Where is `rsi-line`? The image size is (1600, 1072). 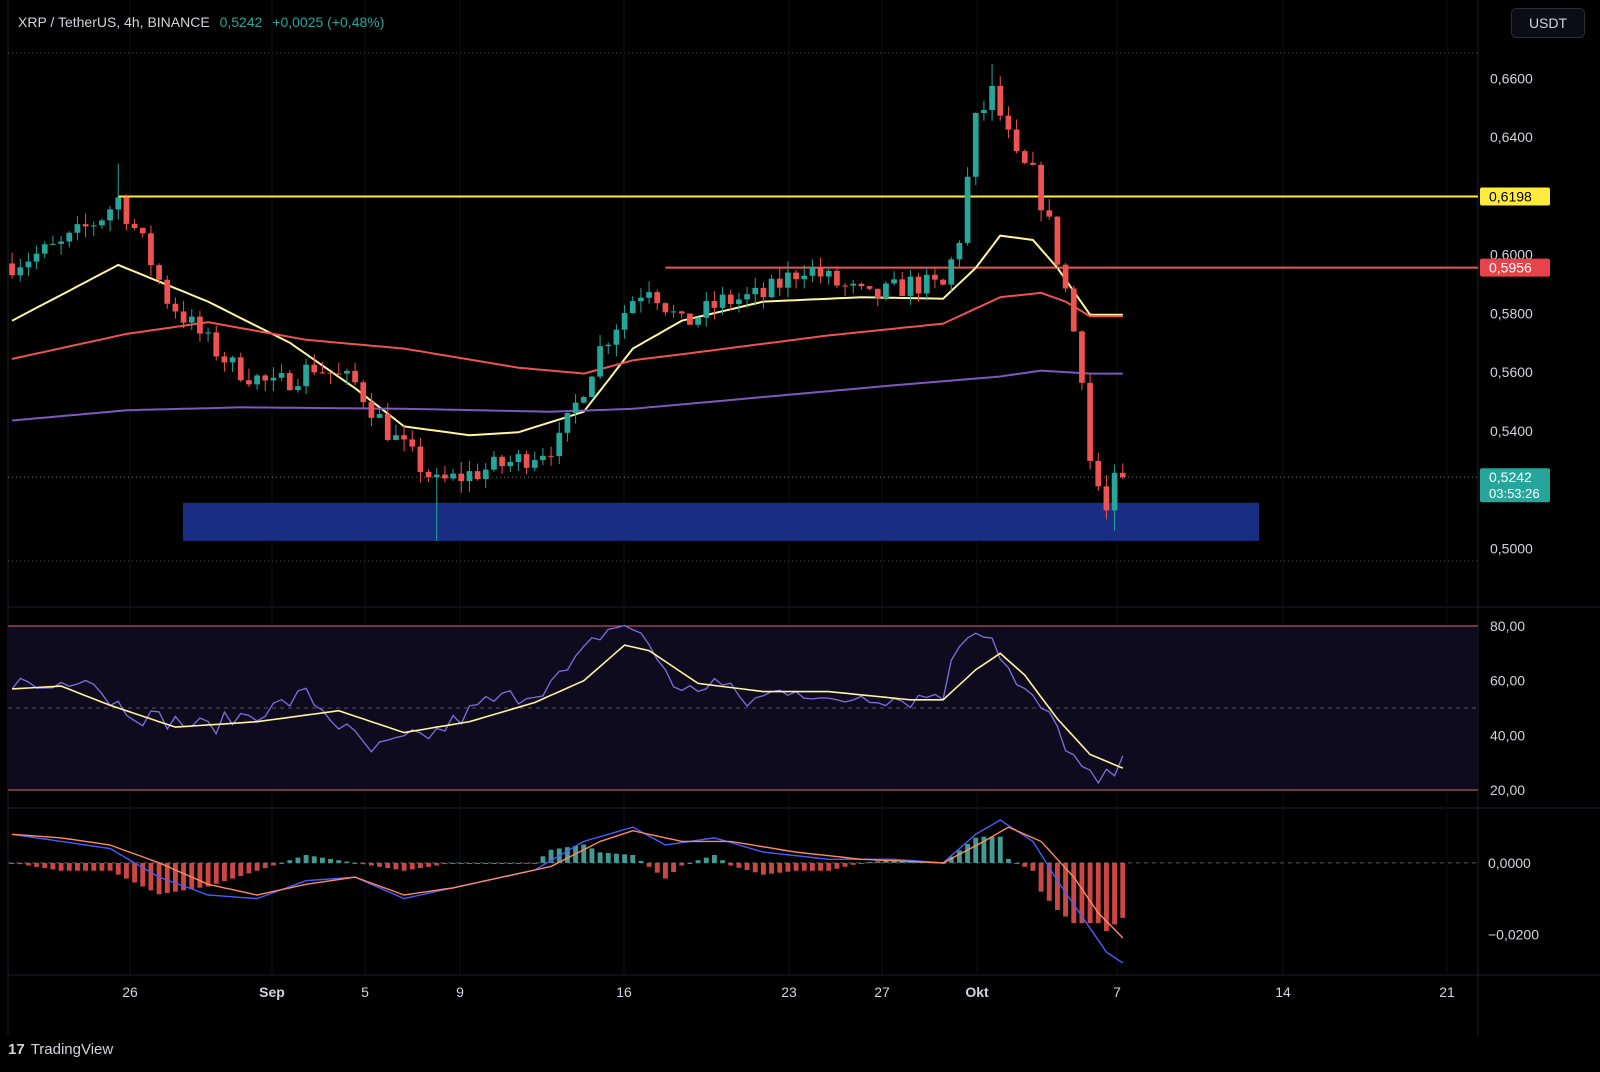
rsi-line is located at coordinates (567, 704).